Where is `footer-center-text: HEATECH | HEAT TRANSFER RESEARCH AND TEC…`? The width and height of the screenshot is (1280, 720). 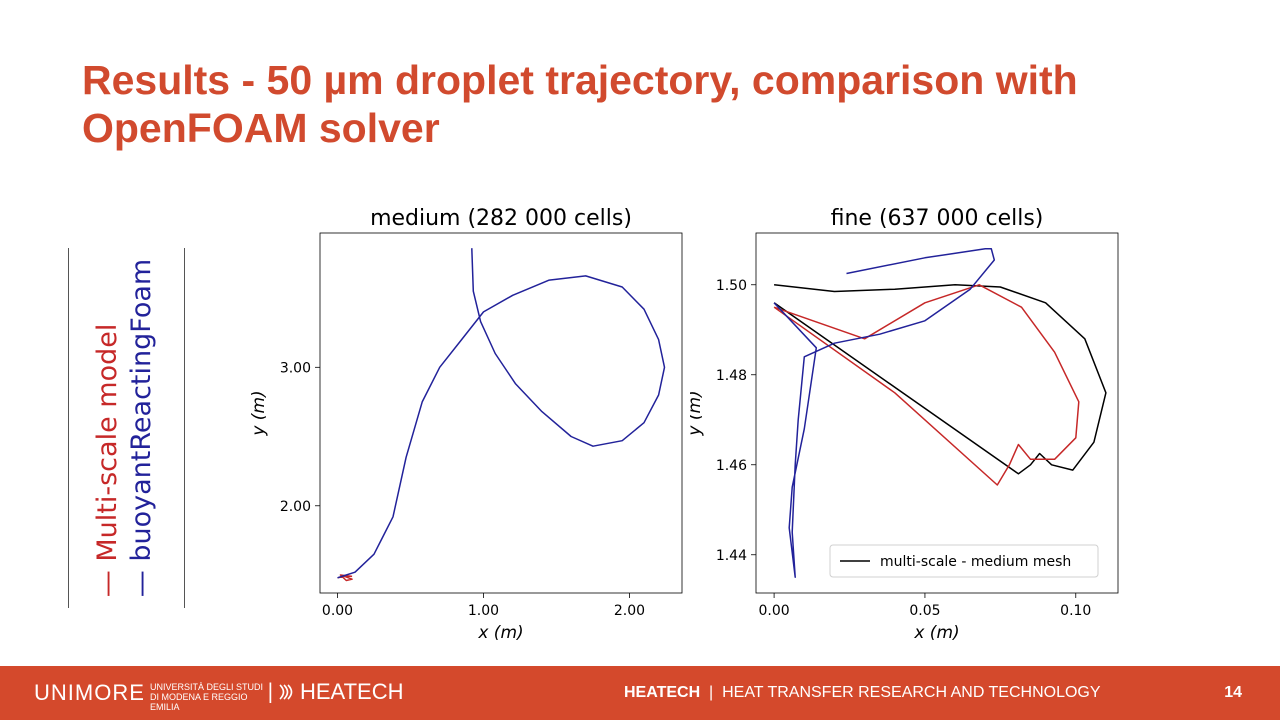
footer-center-text: HEATECH | HEAT TRANSFER RESEARCH AND TEC… is located at coordinates (862, 693).